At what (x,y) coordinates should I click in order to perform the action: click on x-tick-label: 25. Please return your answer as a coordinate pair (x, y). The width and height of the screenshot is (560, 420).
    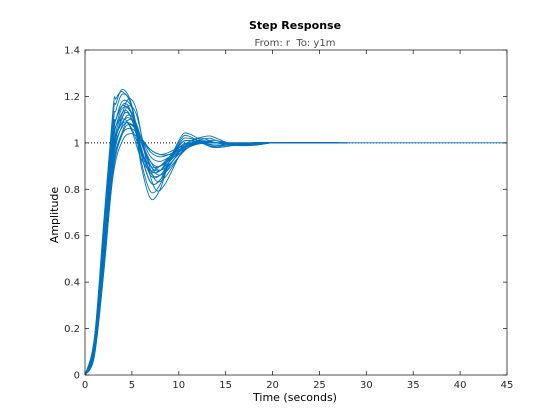
    Looking at the image, I should click on (319, 385).